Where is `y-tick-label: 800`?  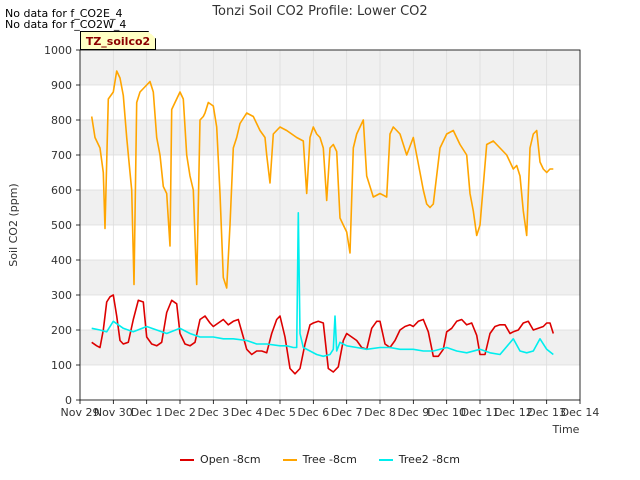
y-tick-label: 800 is located at coordinates (61, 120).